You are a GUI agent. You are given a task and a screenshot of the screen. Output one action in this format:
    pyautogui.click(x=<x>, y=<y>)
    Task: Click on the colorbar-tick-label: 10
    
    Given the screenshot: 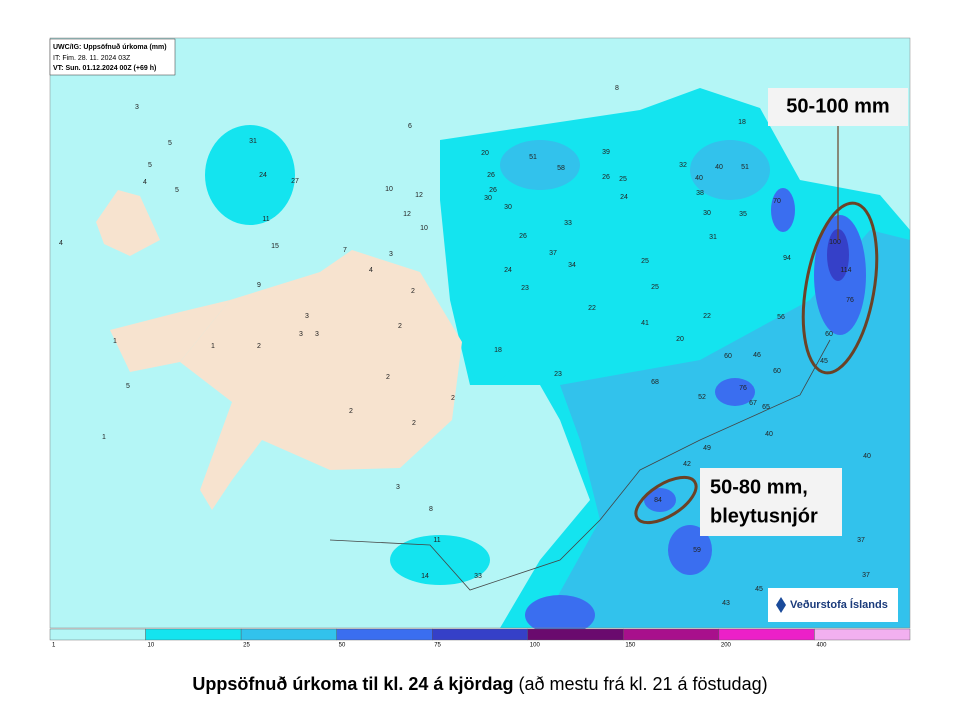 What is the action you would take?
    pyautogui.click(x=151, y=646)
    